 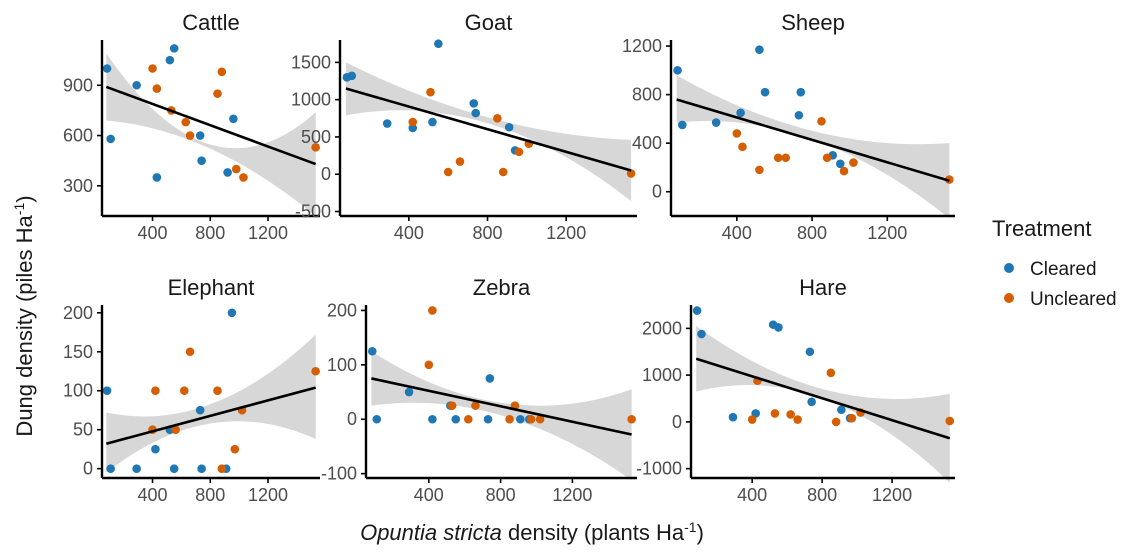 What do you see at coordinates (489, 22) in the screenshot?
I see `panel-title-goat: Goat` at bounding box center [489, 22].